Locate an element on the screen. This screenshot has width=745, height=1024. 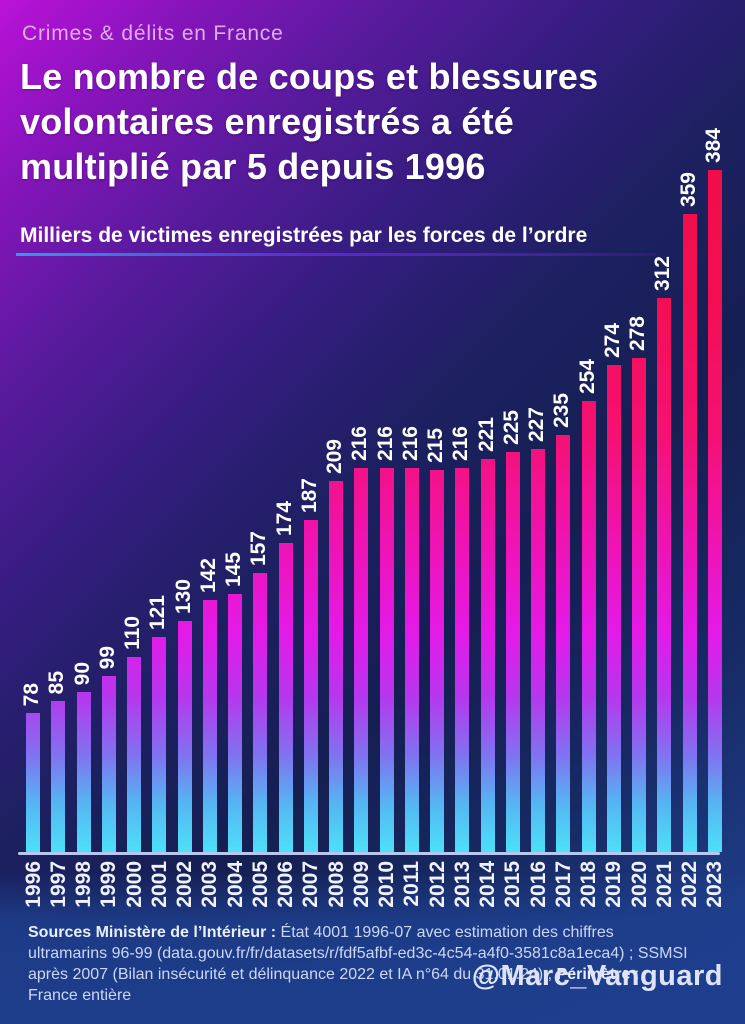
year-cell-2008: 2008 is located at coordinates (336, 889).